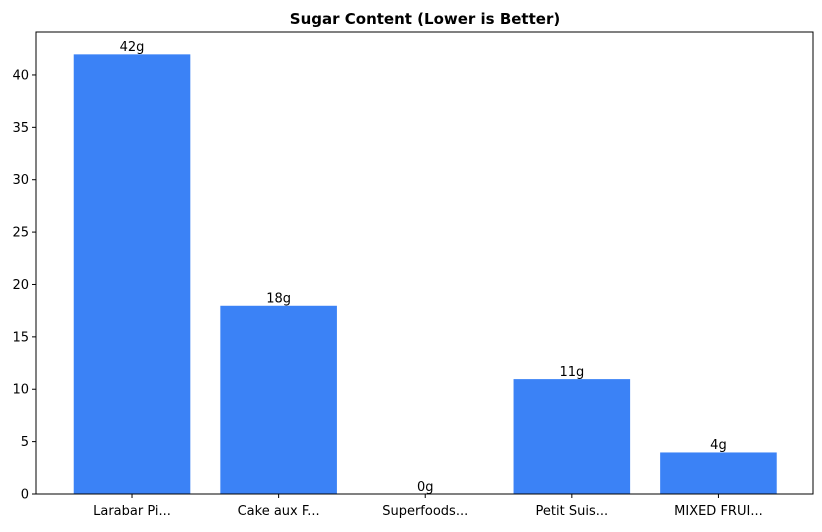 Image resolution: width=822 pixels, height=532 pixels. I want to click on y-tick-label: 35, so click(20, 128).